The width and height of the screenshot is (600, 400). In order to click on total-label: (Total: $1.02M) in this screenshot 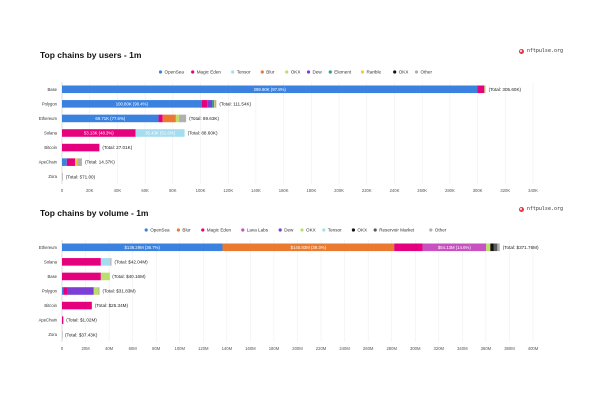, I will do `click(81, 320)`.